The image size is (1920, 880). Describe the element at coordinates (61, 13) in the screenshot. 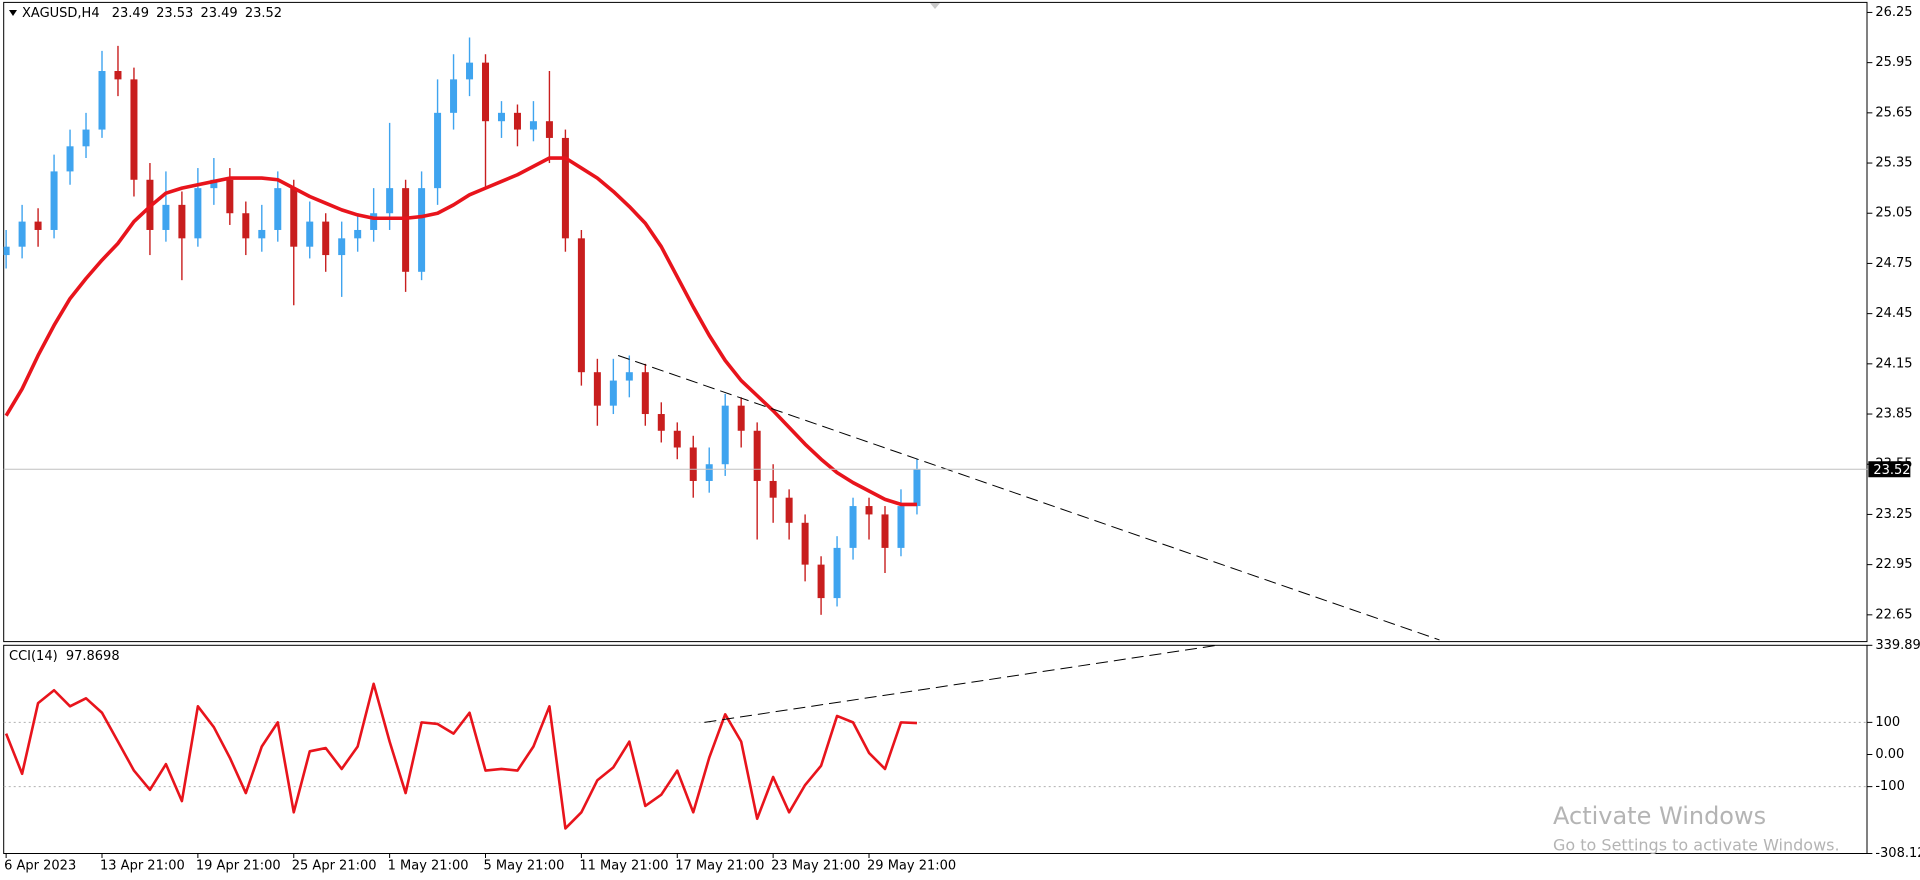

I see `symbol: XAGUSD,H4` at that location.